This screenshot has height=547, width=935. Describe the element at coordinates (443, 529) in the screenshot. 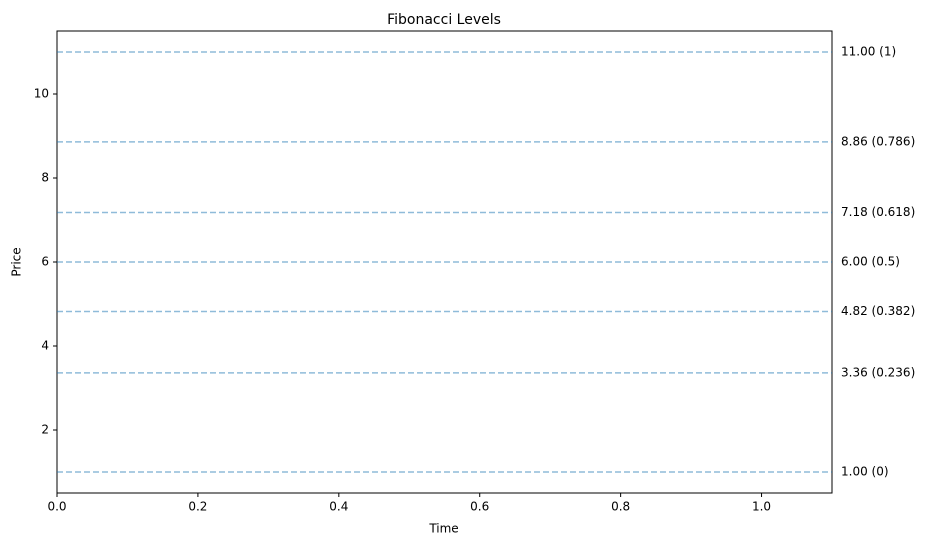

I see `x-axis-label: Time` at that location.